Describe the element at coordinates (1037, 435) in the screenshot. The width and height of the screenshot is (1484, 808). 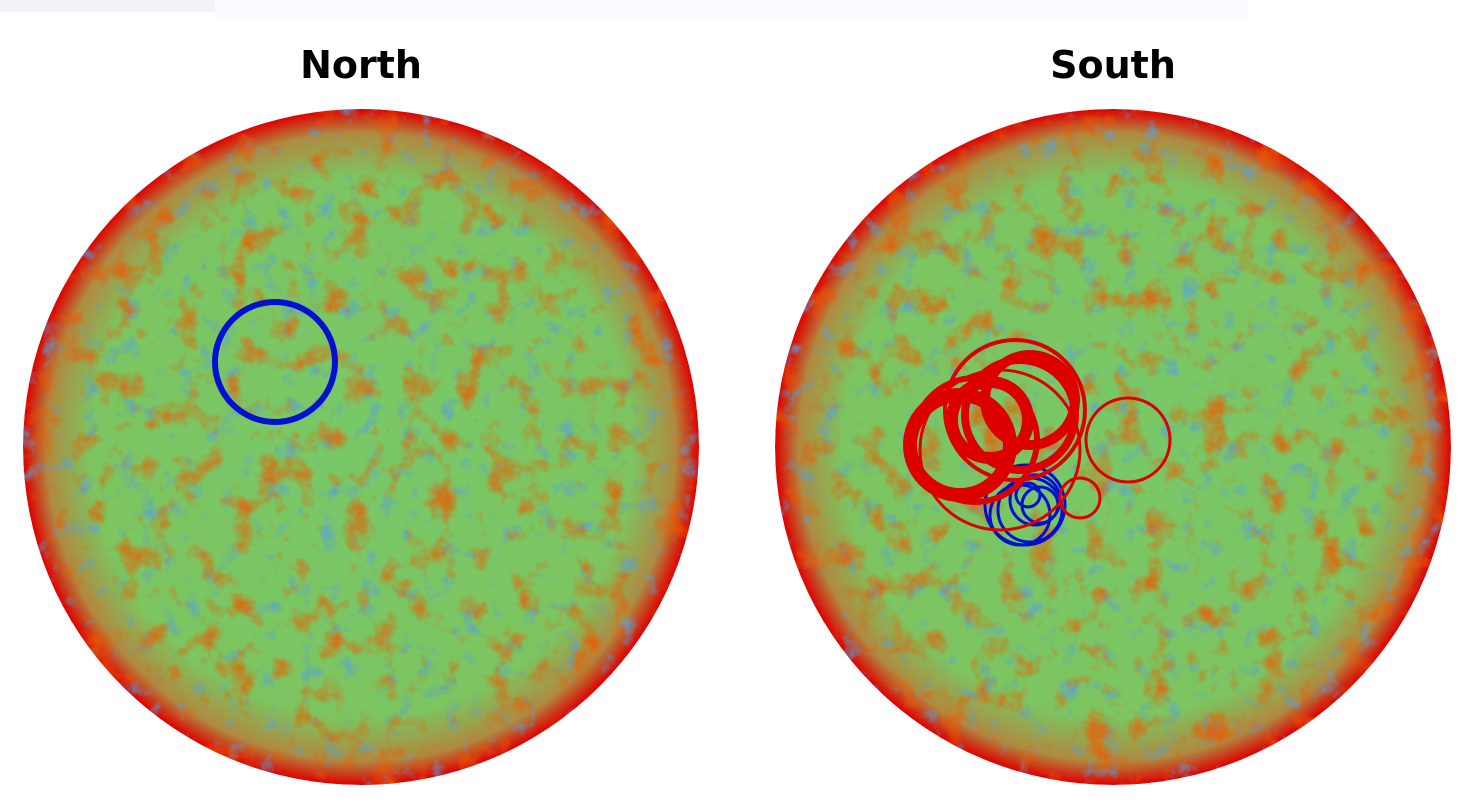
I see `red-circles` at that location.